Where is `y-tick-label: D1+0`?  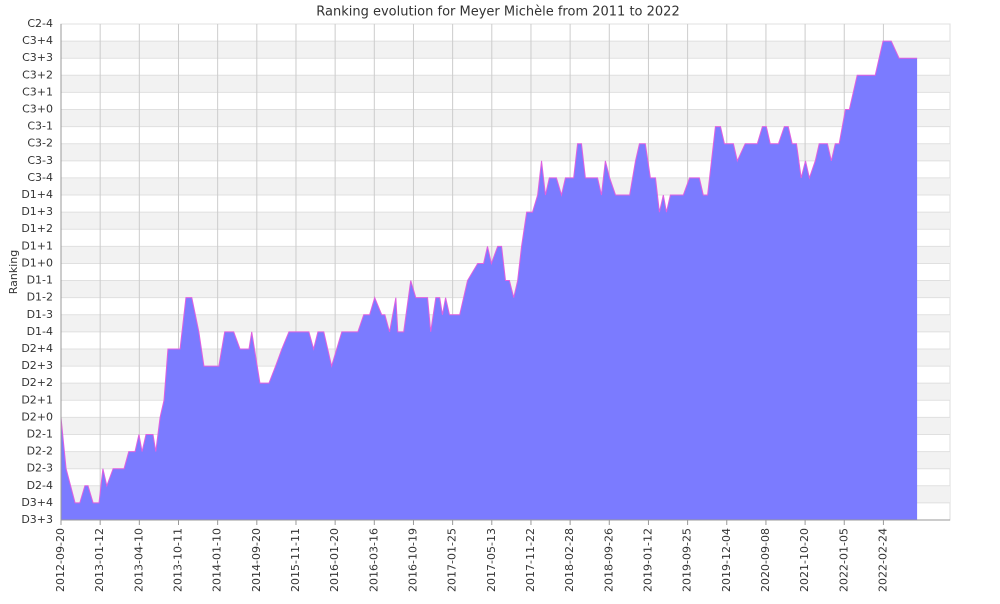
y-tick-label: D1+0 is located at coordinates (37, 262).